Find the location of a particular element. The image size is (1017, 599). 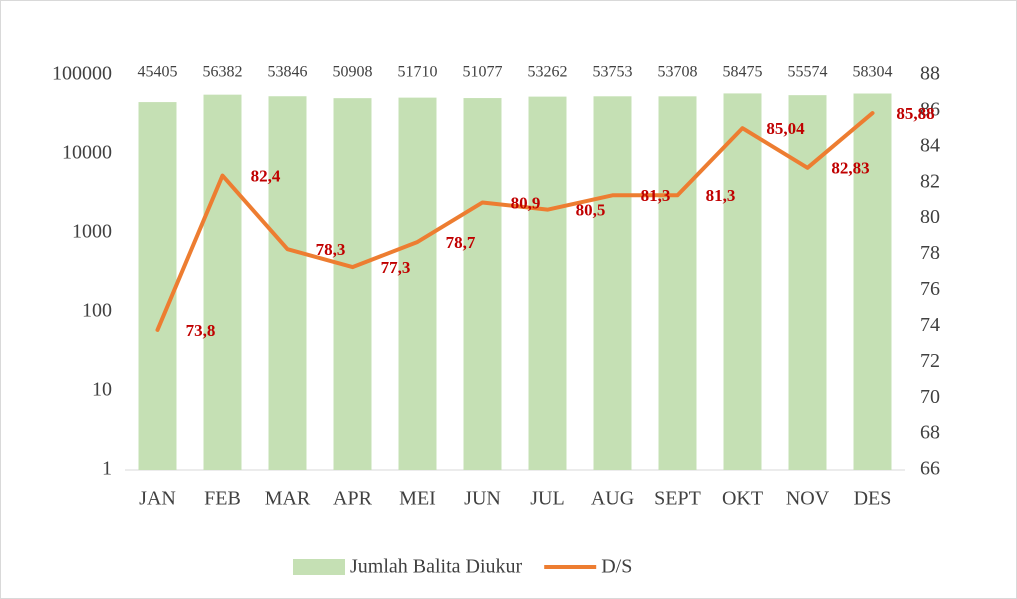

bar-value-label: 51077 is located at coordinates (483, 72).